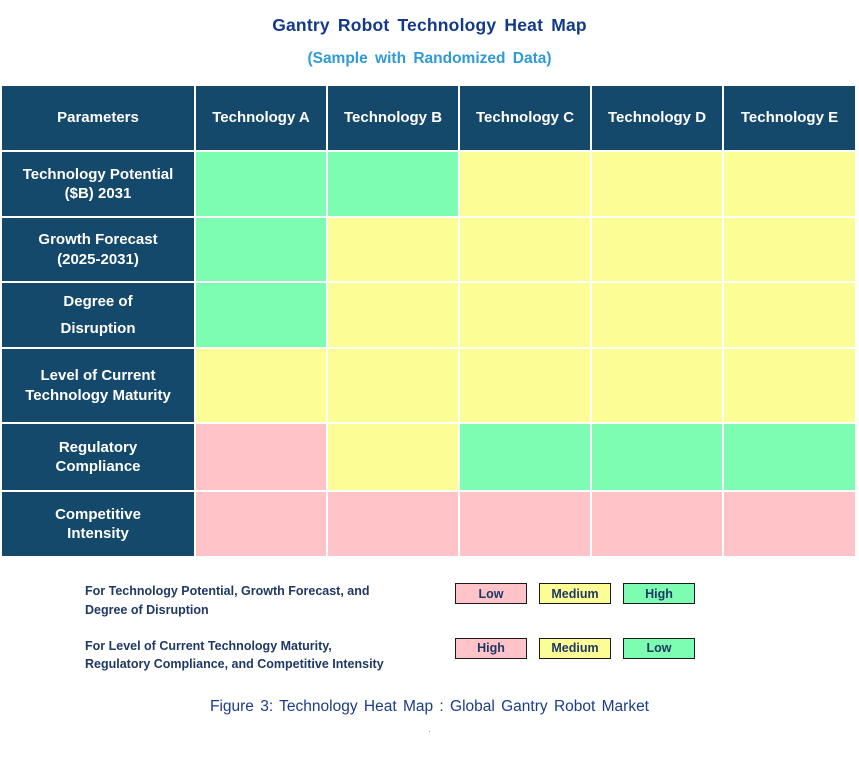  Describe the element at coordinates (98, 328) in the screenshot. I see `row-label-line: Disruption` at that location.